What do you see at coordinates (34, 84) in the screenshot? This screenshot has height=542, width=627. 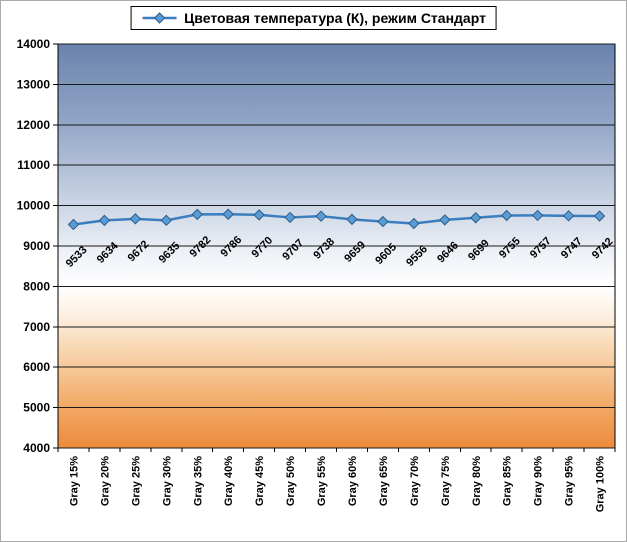 I see `y-axis-label: 13000` at bounding box center [34, 84].